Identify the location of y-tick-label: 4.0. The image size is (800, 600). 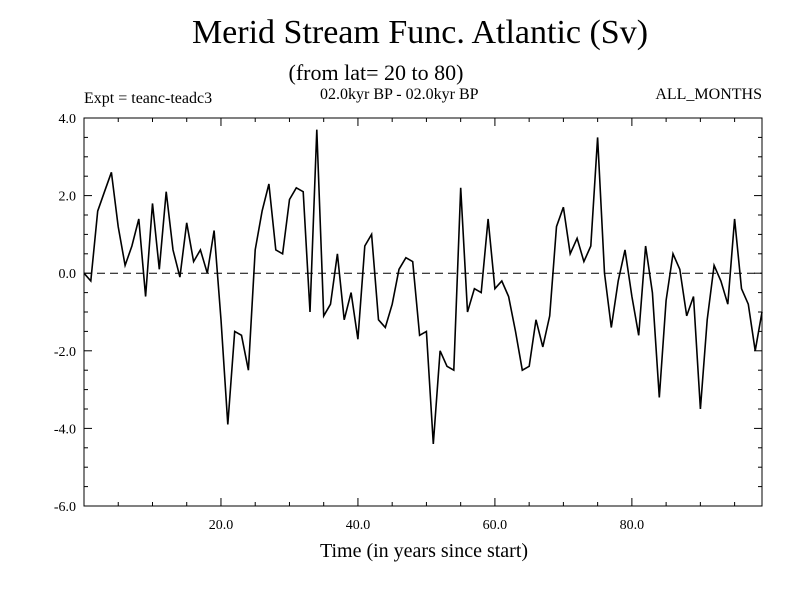
(68, 119).